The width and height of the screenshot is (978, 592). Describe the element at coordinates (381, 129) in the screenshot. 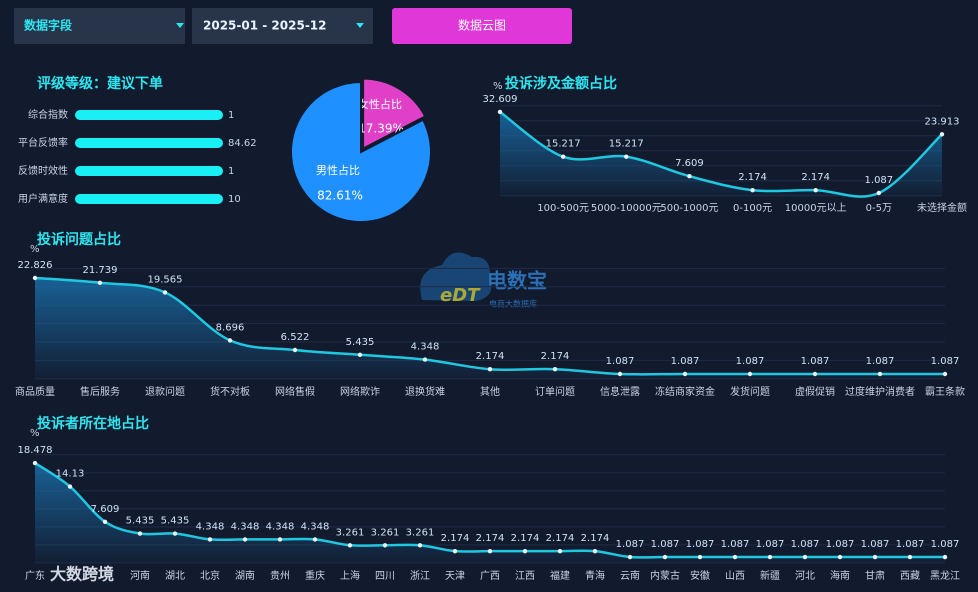

I see `slice-value: 17.39%` at that location.